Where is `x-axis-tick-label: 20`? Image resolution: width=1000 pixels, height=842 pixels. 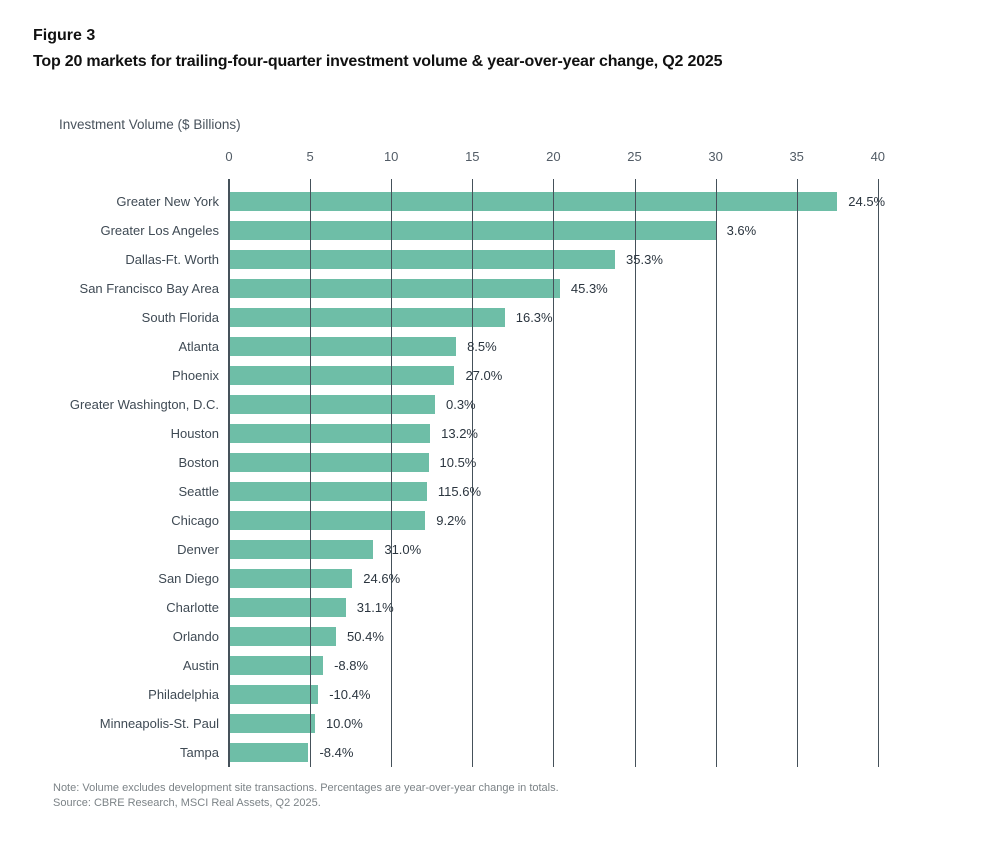 x-axis-tick-label: 20 is located at coordinates (553, 156).